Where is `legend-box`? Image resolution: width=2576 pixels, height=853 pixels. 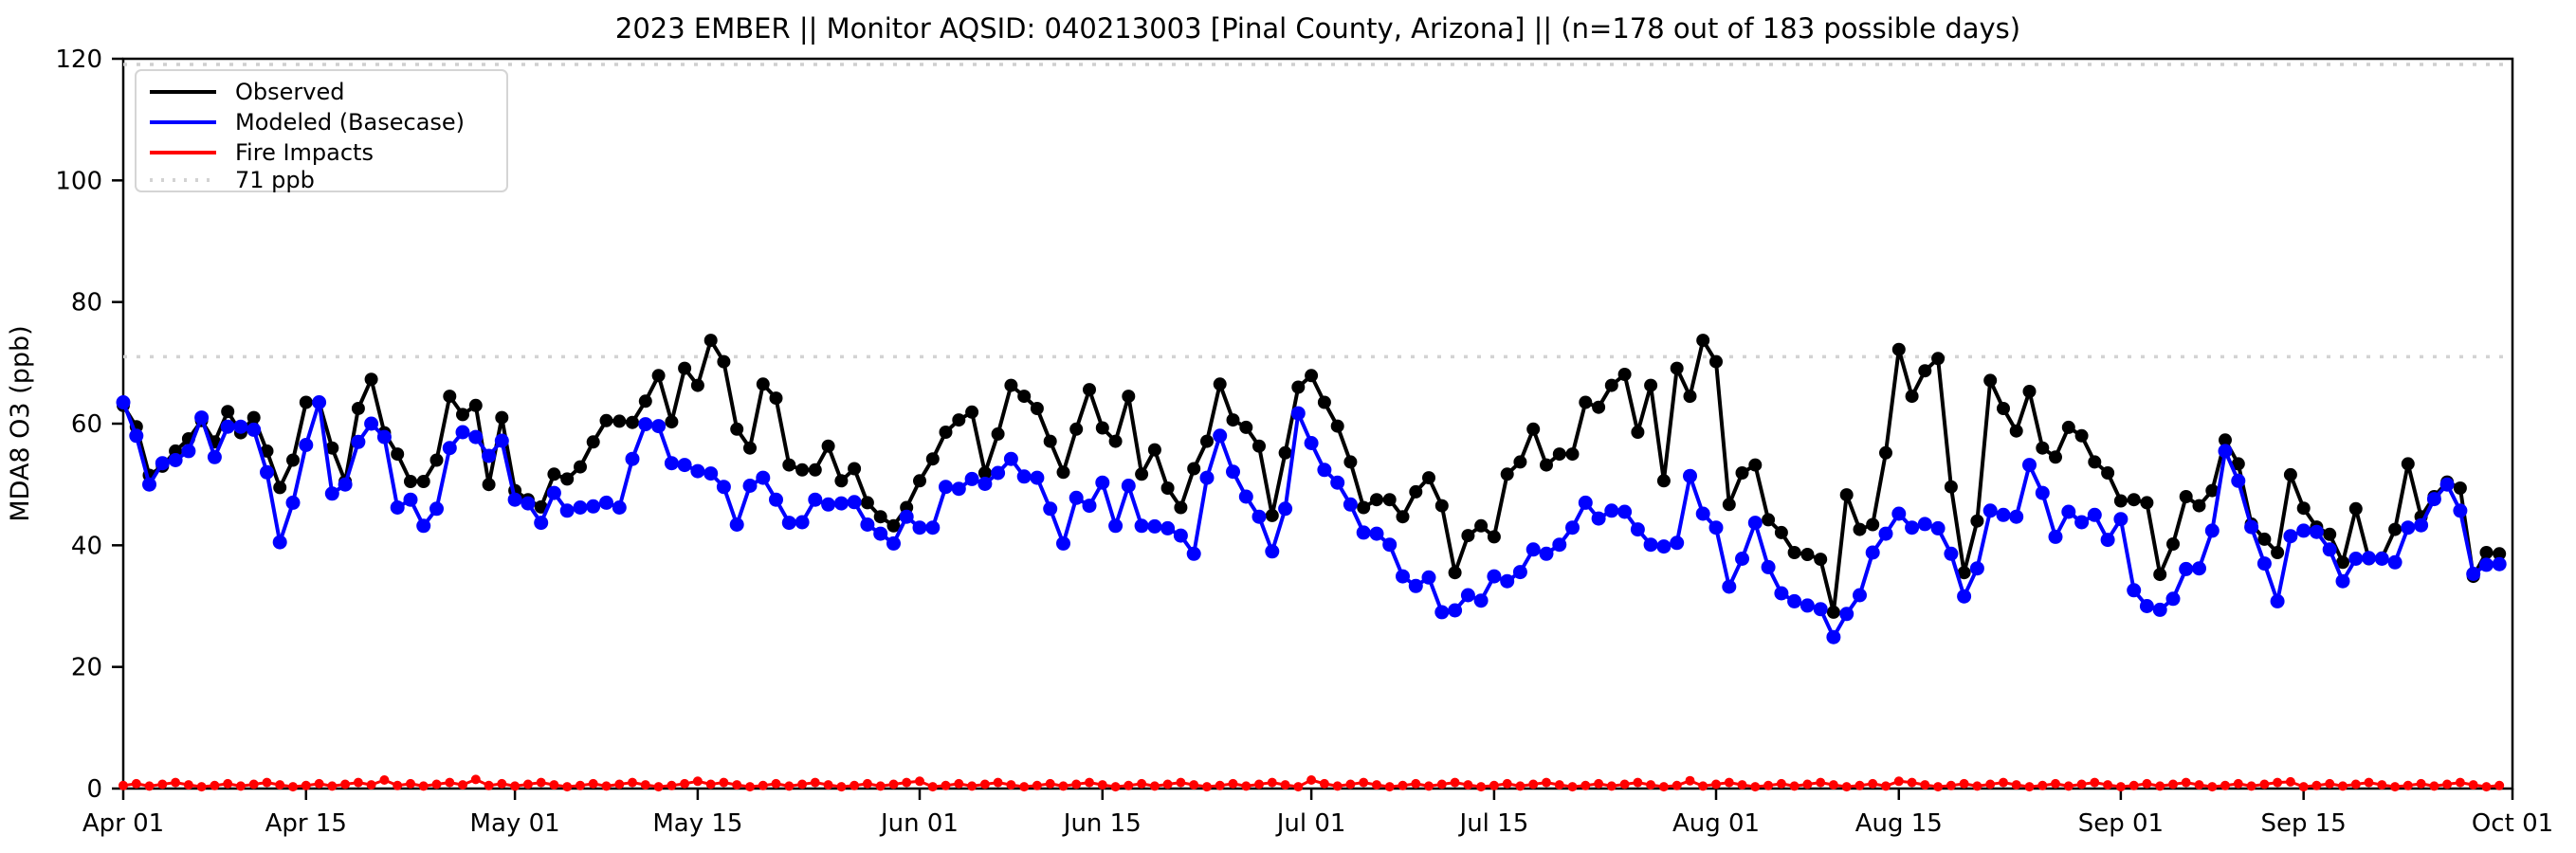
legend-box is located at coordinates (321, 130).